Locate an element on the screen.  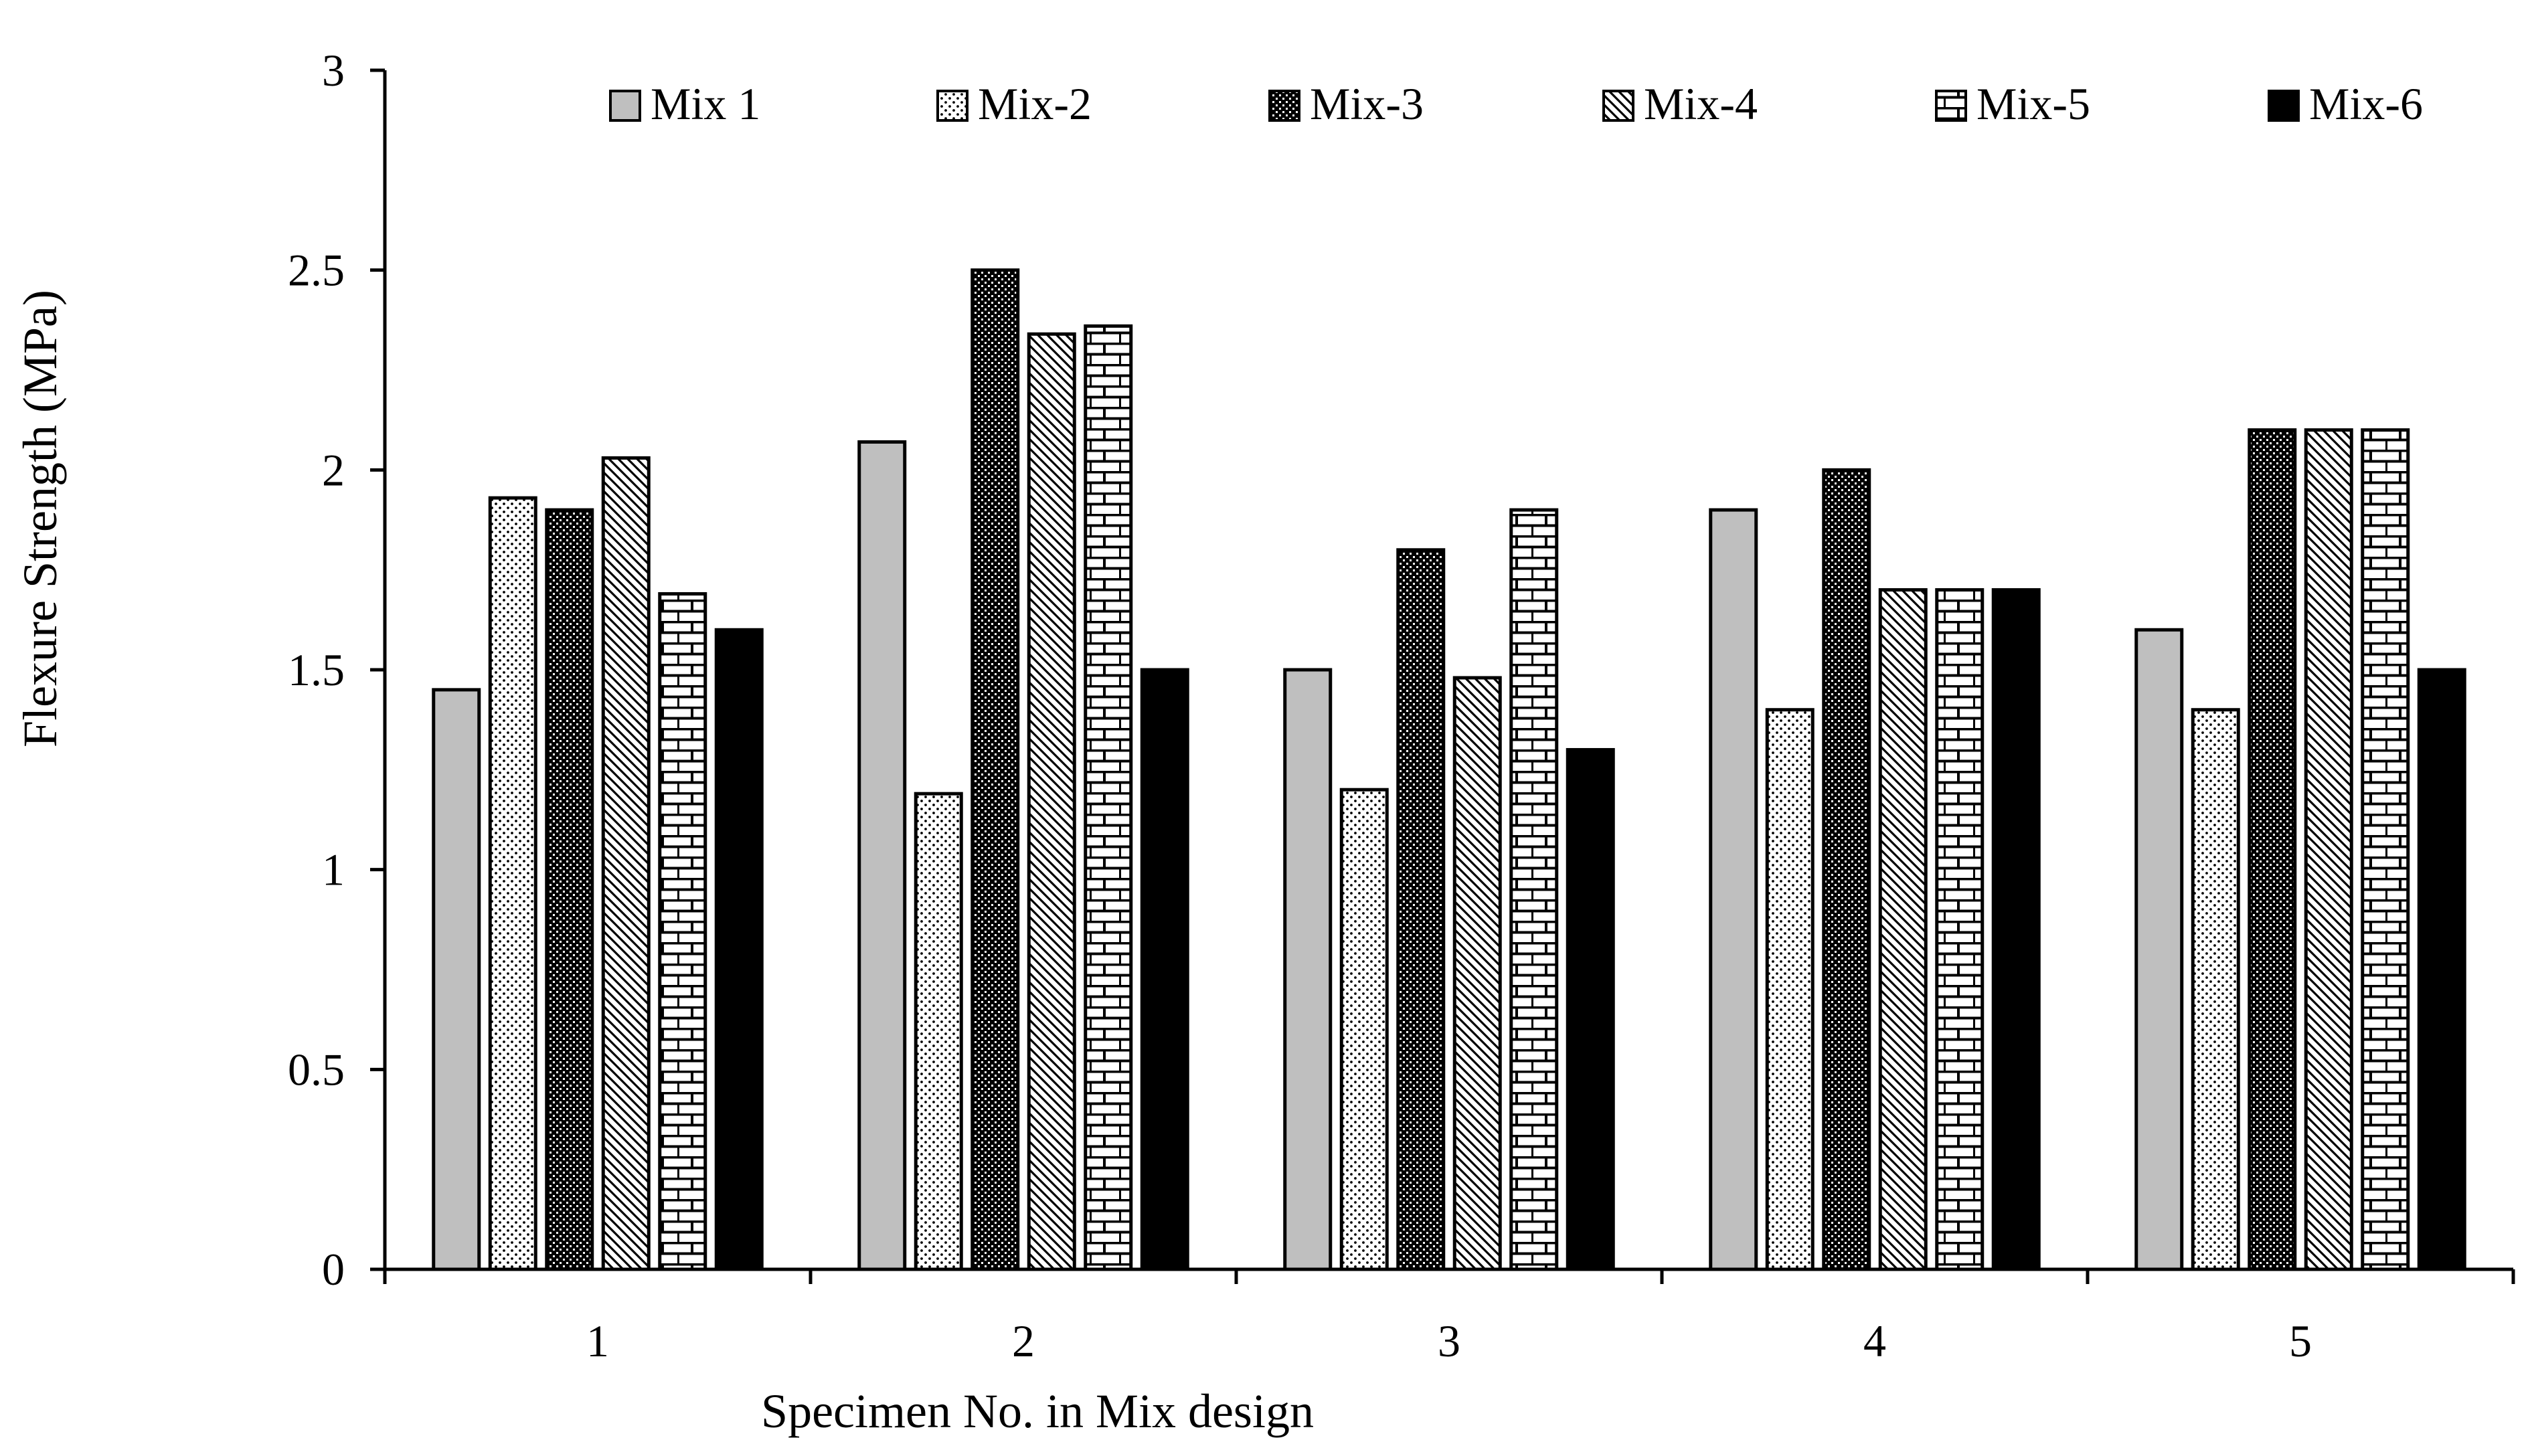
x-tick-label: 5 is located at coordinates (2300, 1340).